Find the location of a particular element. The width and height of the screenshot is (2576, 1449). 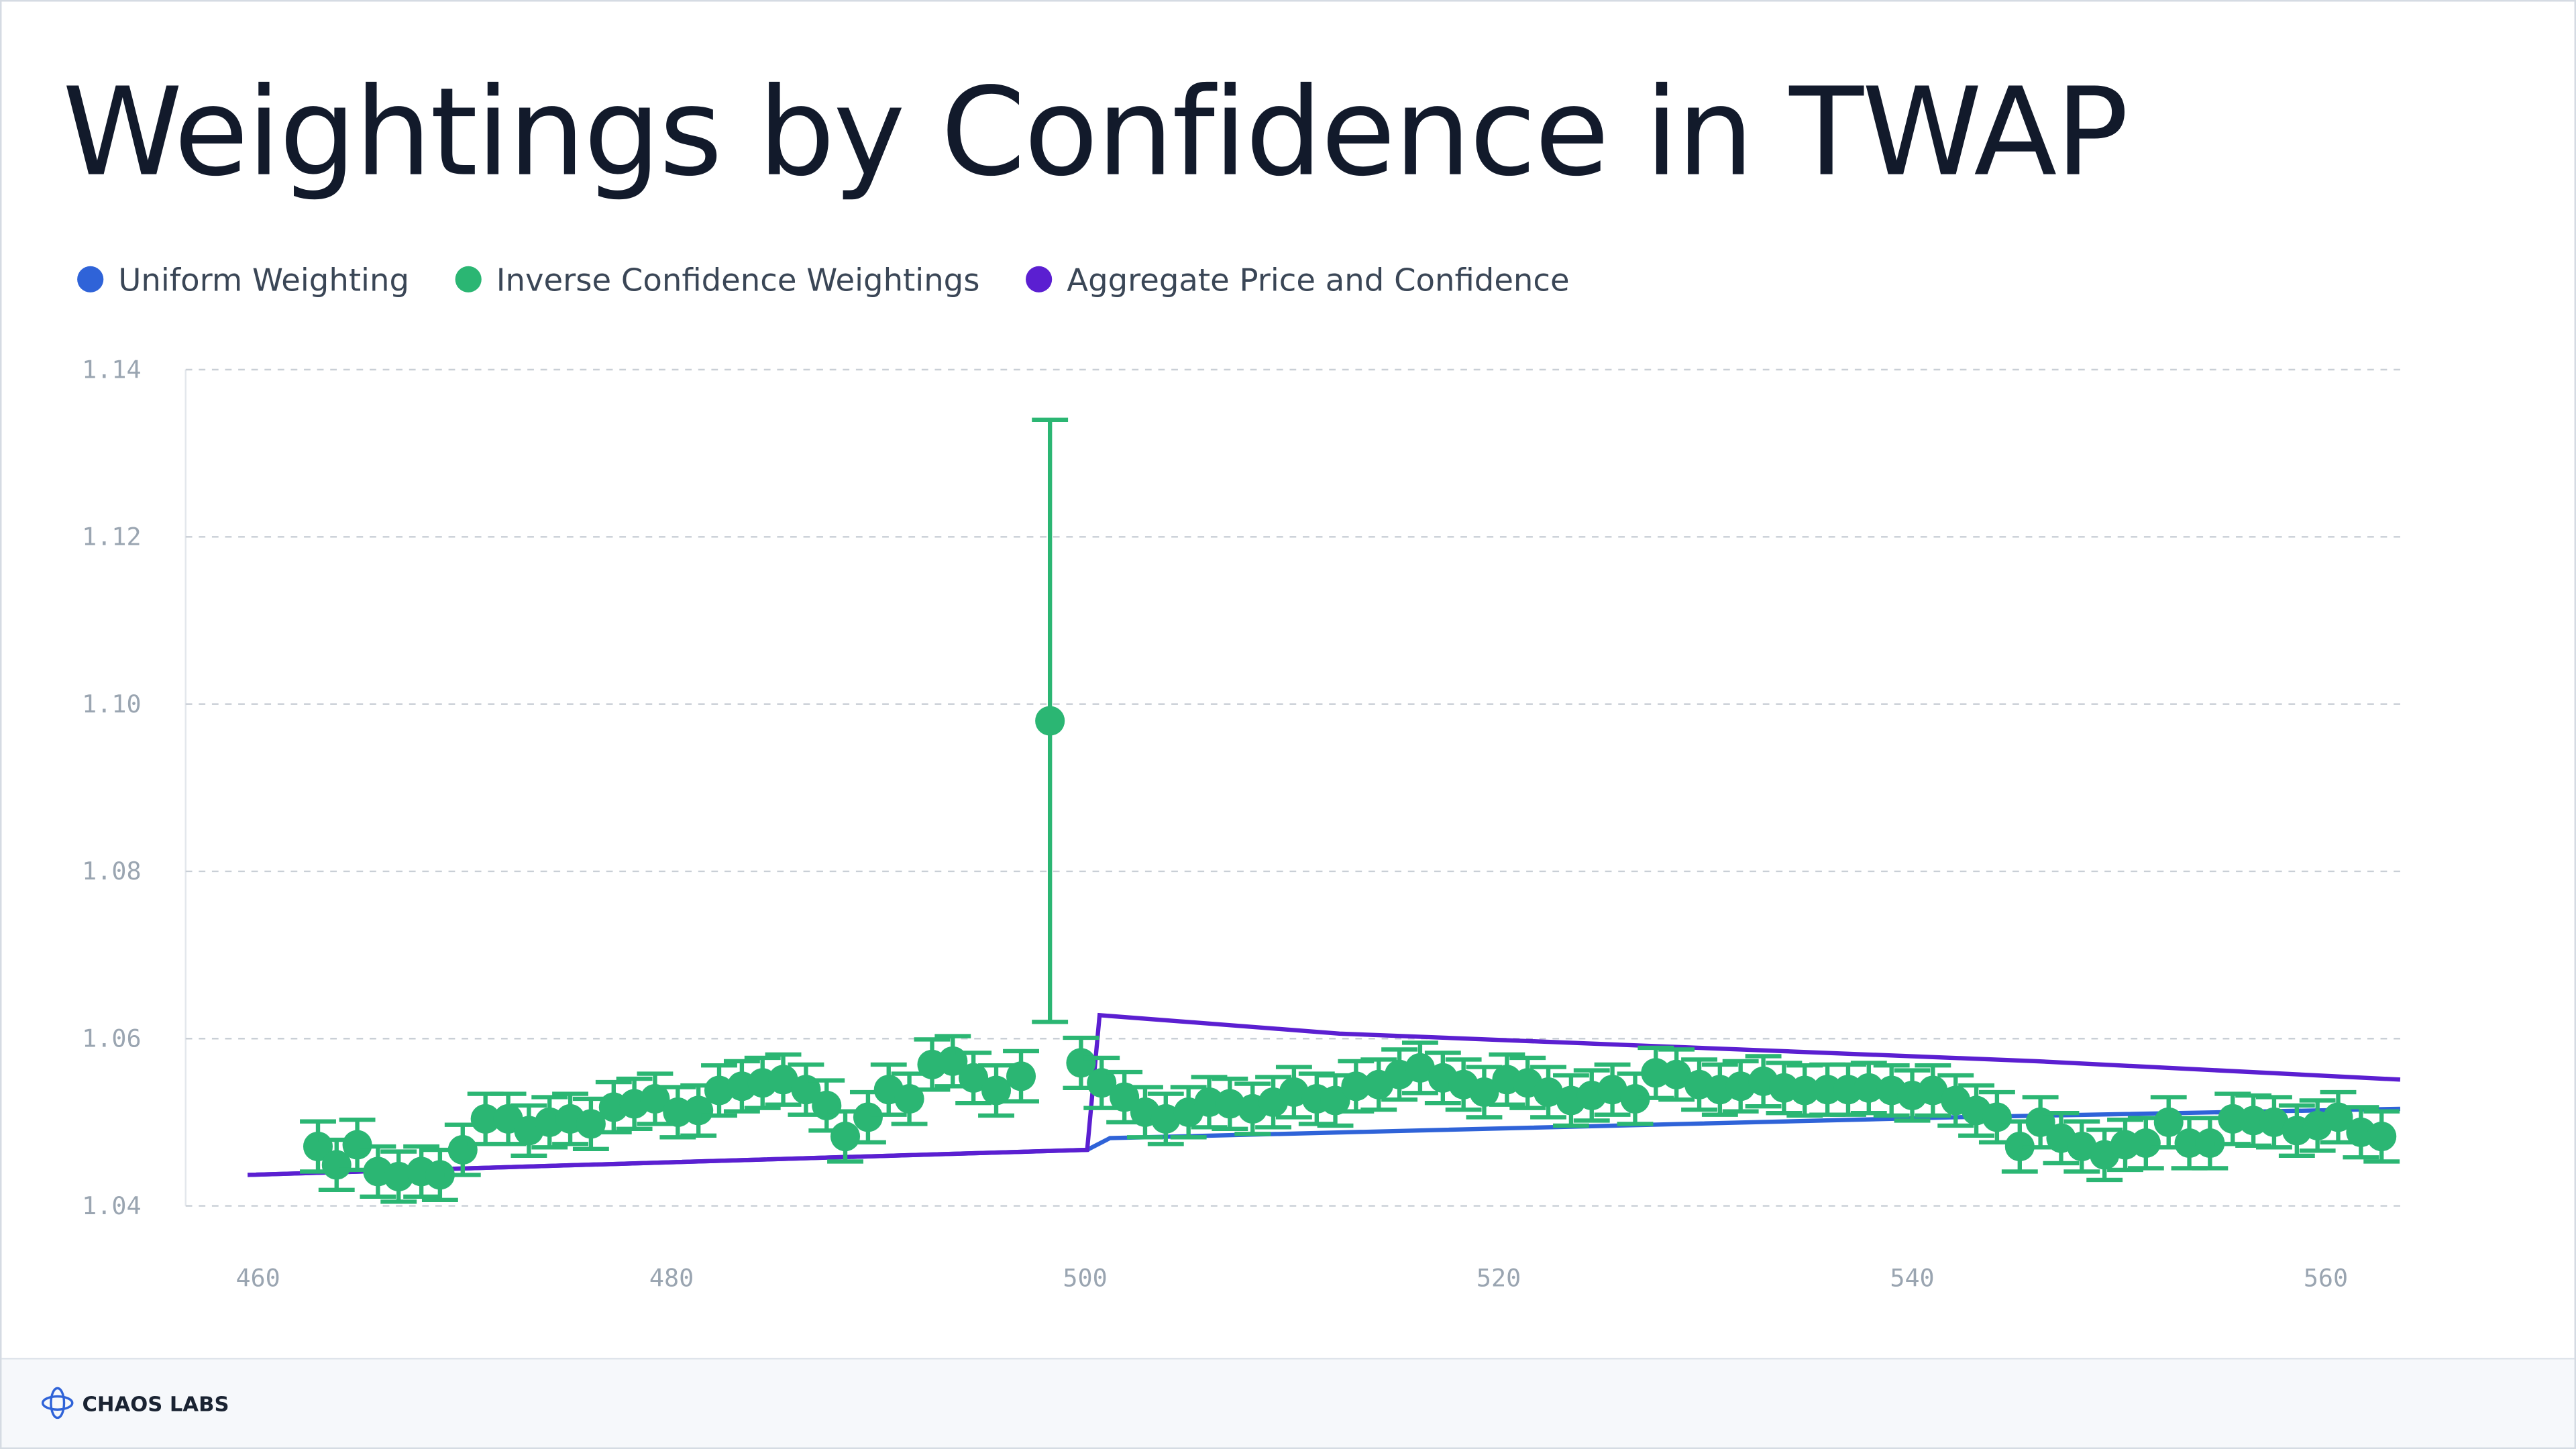

legend-label: Inverse Confidence Weightings is located at coordinates (738, 280).